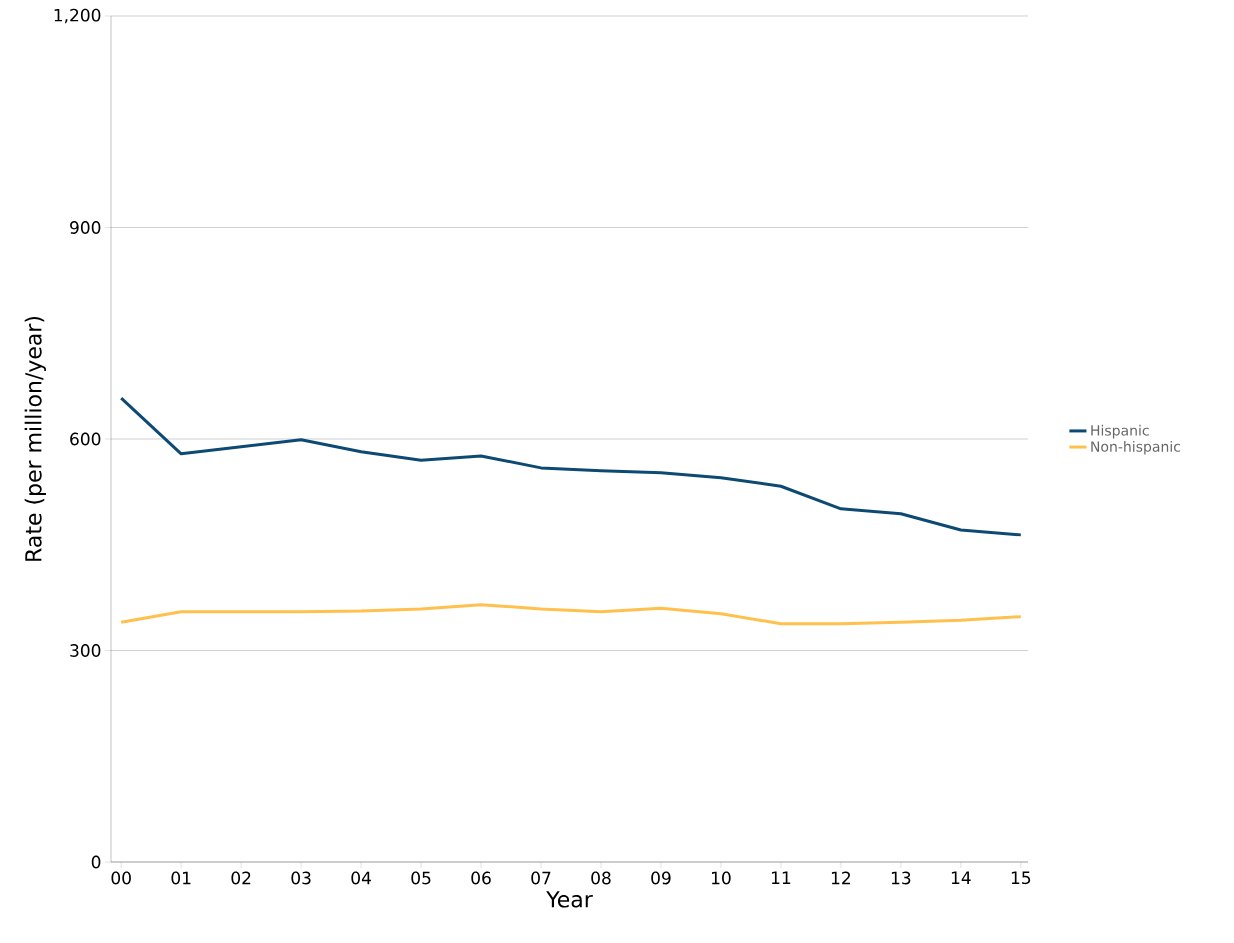 The image size is (1234, 943). Describe the element at coordinates (1120, 431) in the screenshot. I see `legend-label: Hispanic` at that location.